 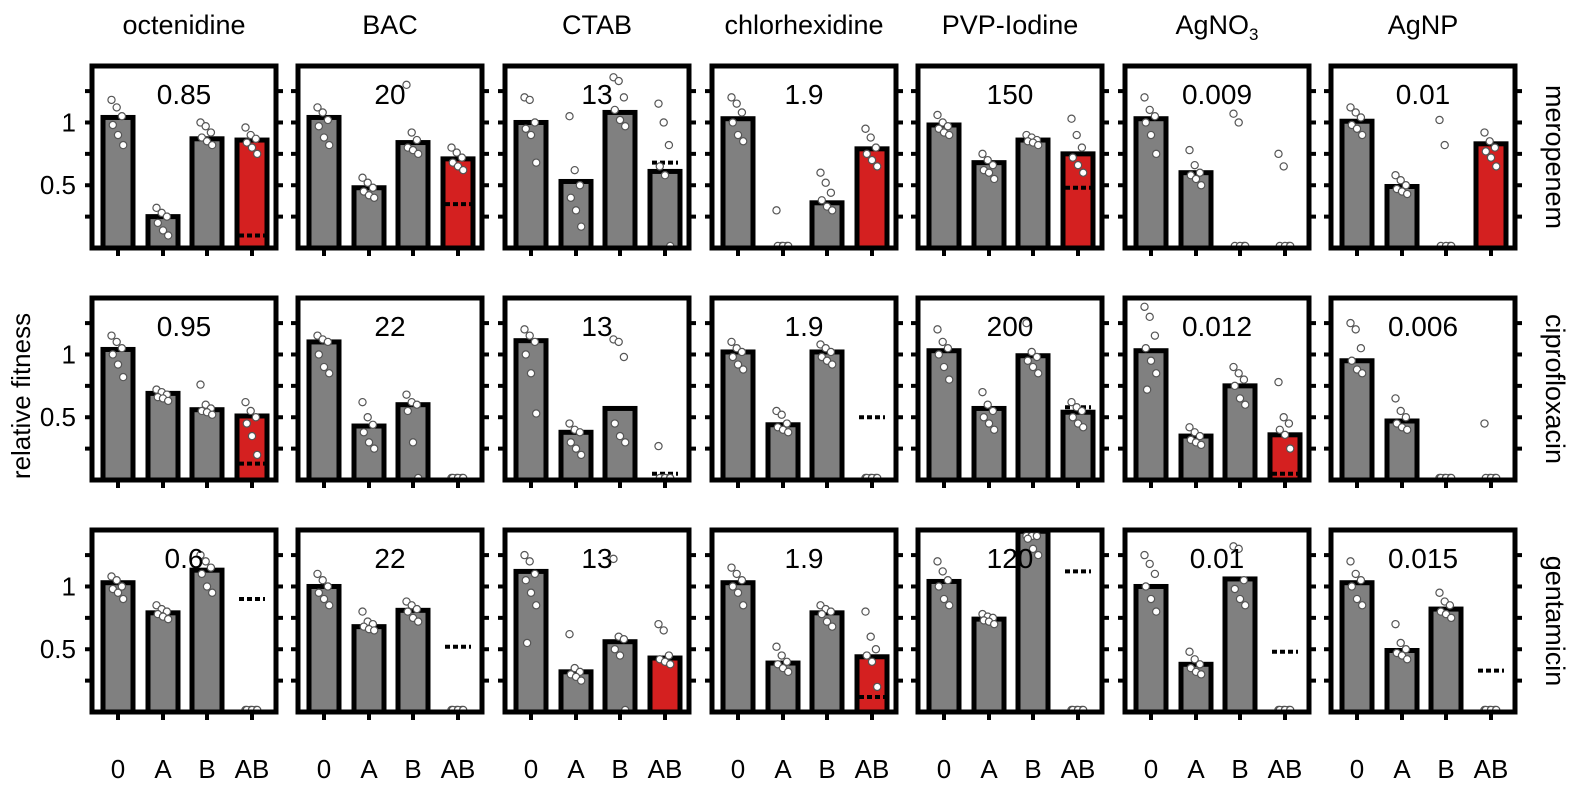 I want to click on panel: 1 0.5 0.6, so click(x=161, y=623).